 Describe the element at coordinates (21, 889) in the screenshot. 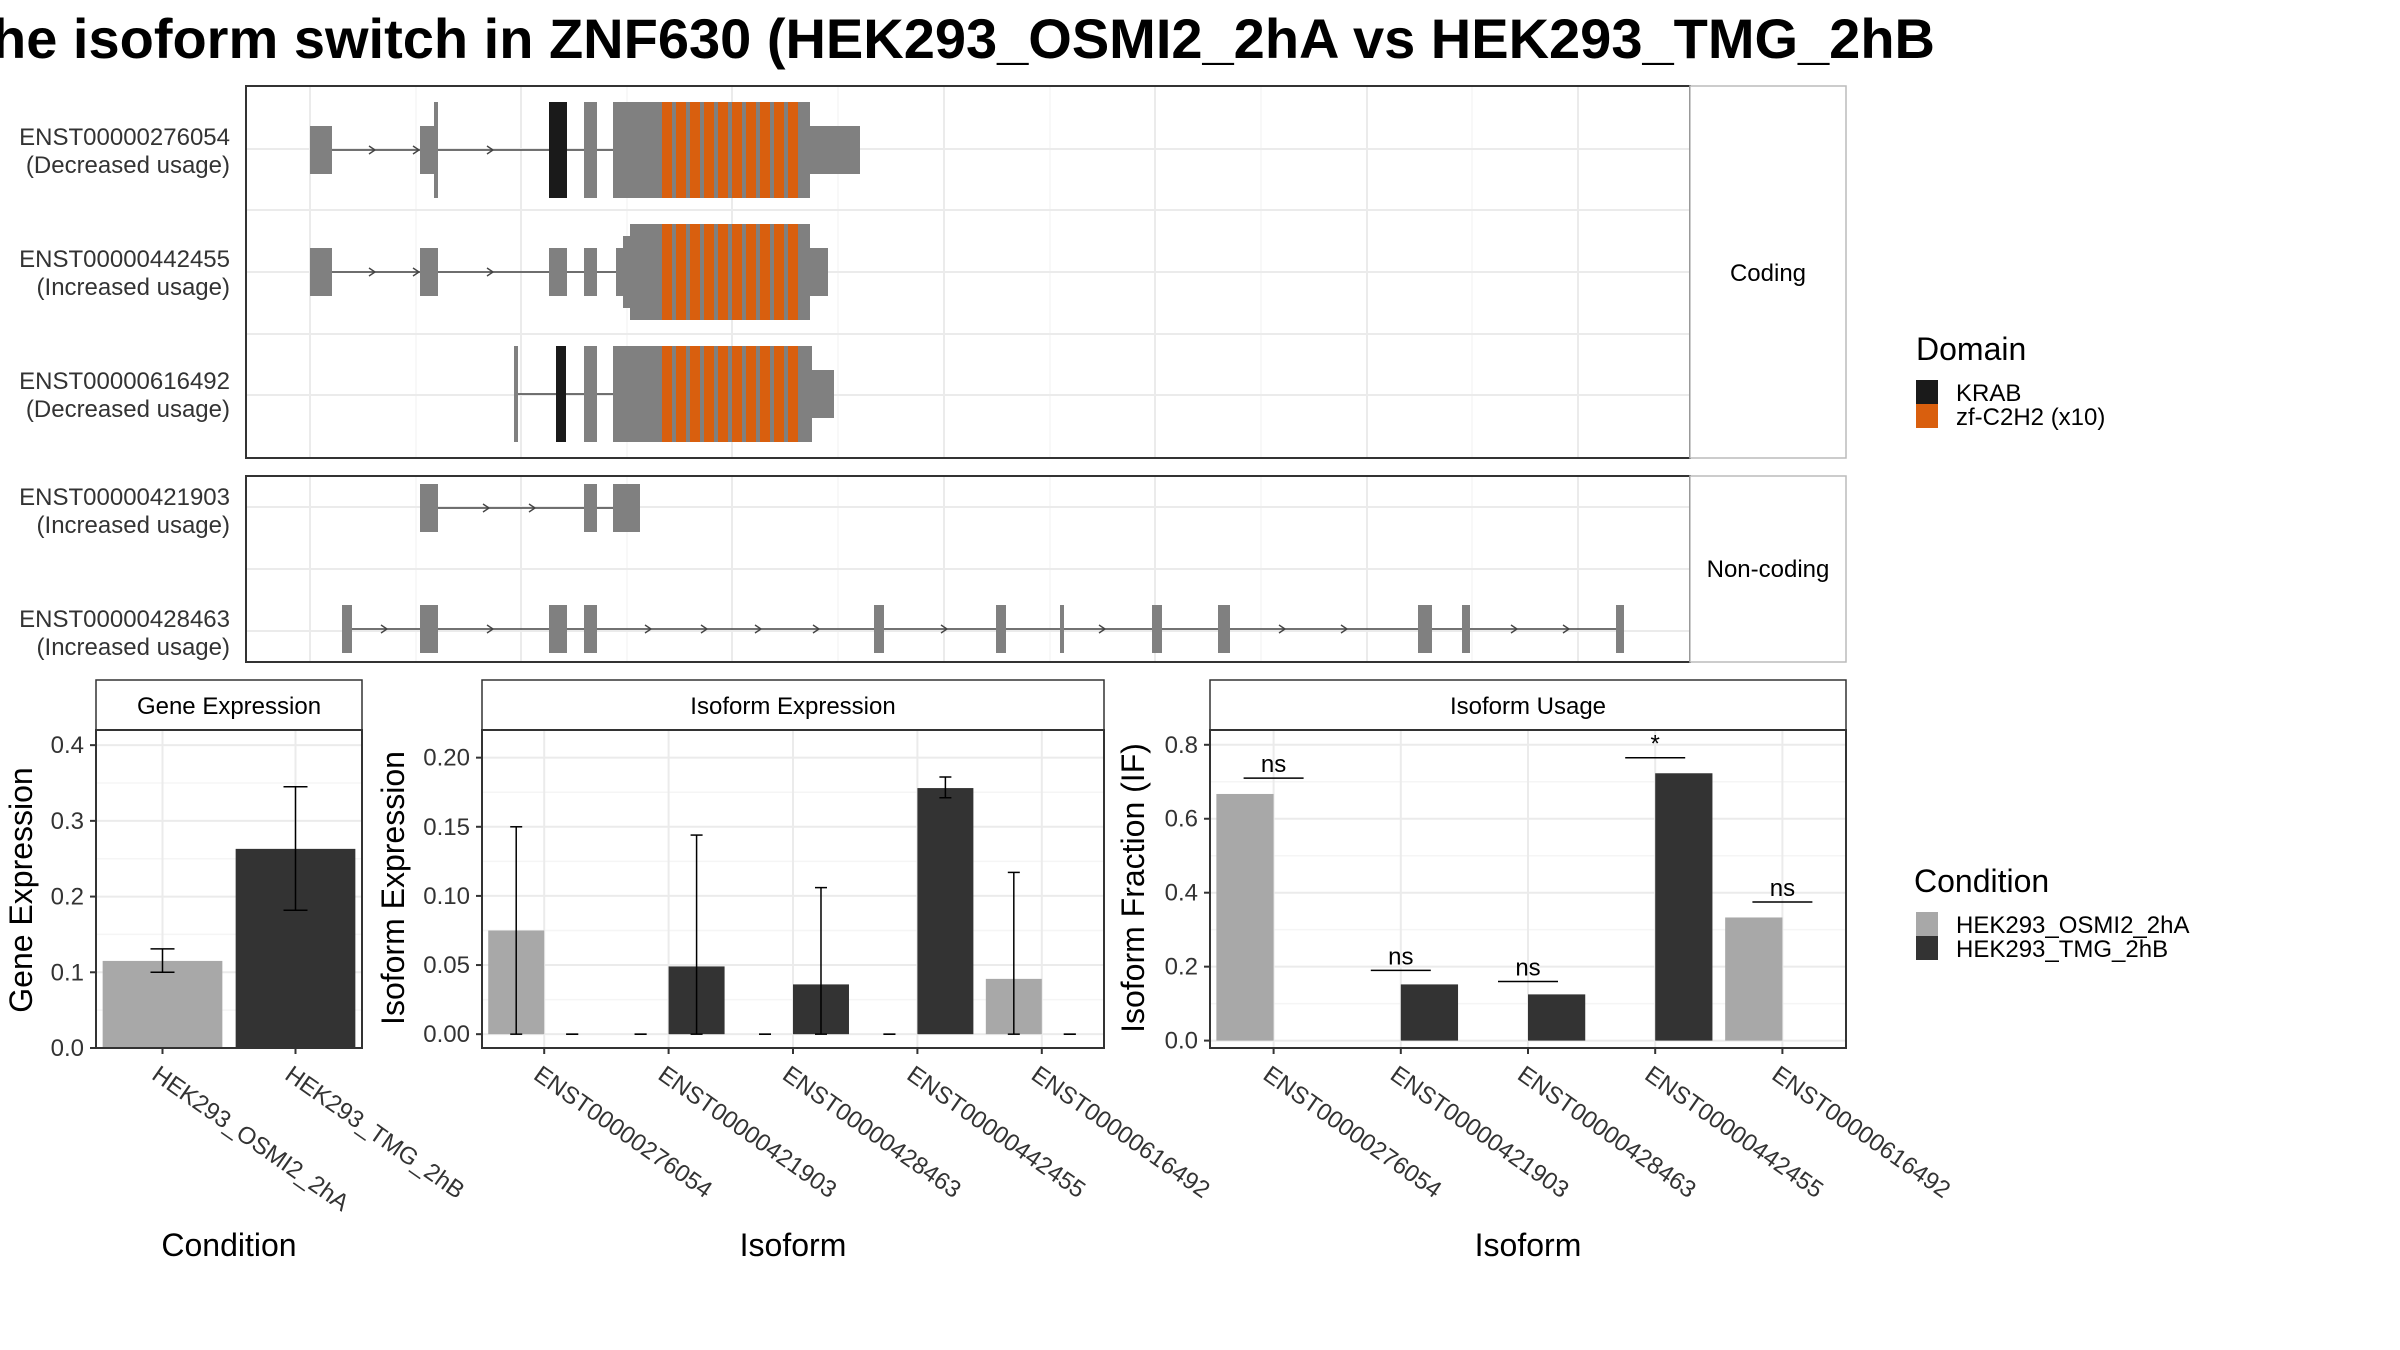

I see `y-axis-title: Gene Expression` at that location.